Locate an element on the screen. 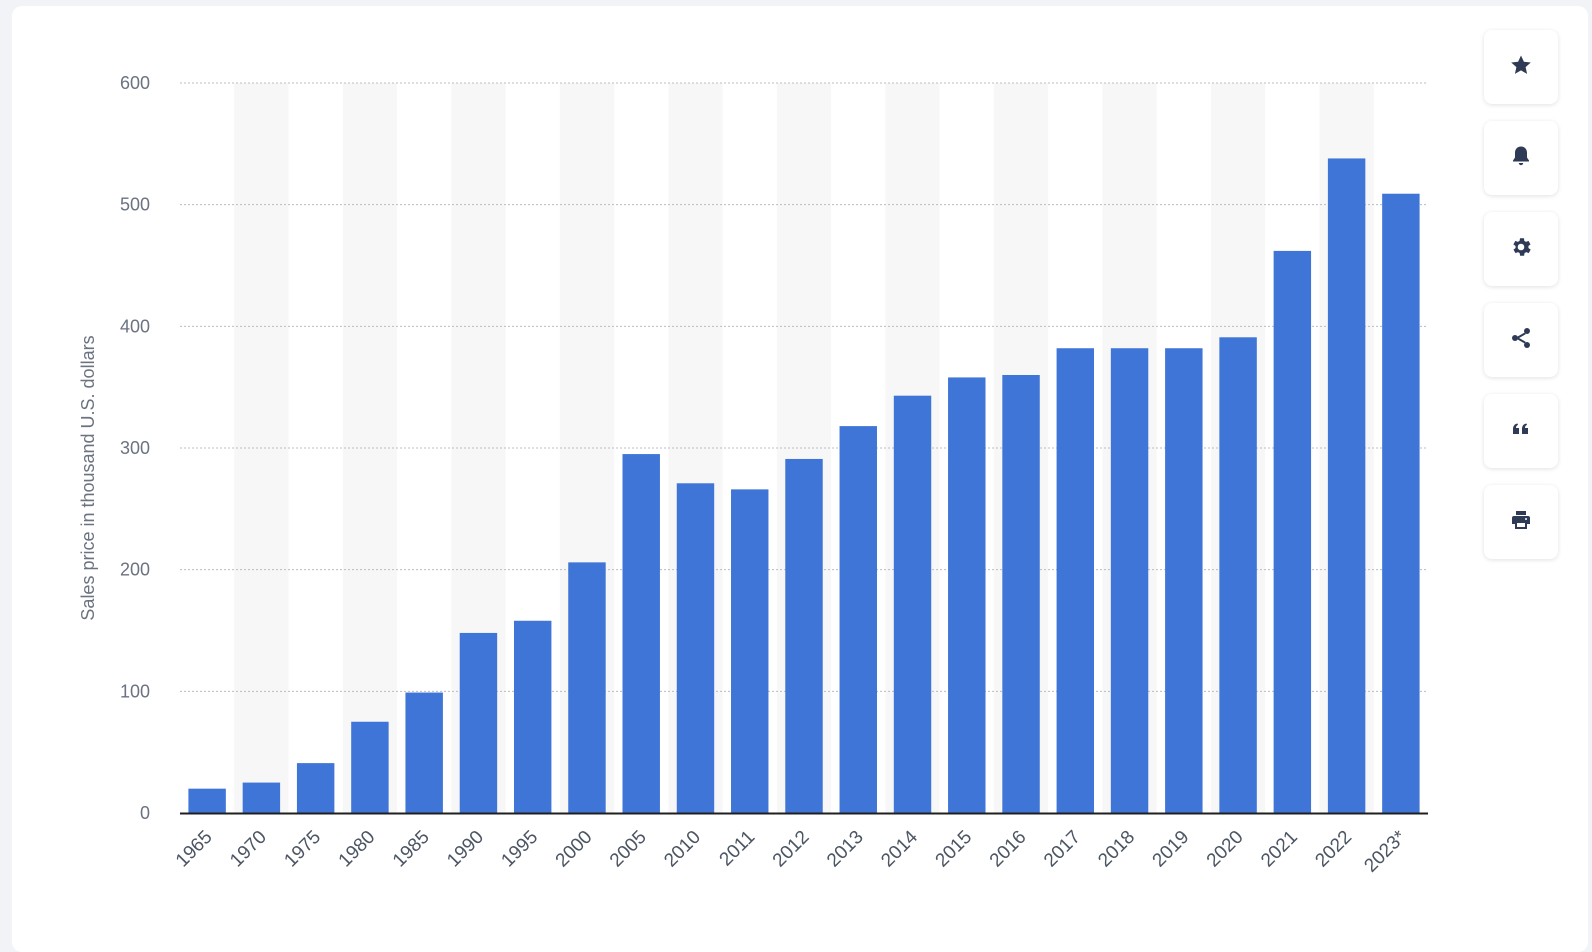 The height and width of the screenshot is (952, 1592). x-tick-label: 1985 is located at coordinates (411, 849).